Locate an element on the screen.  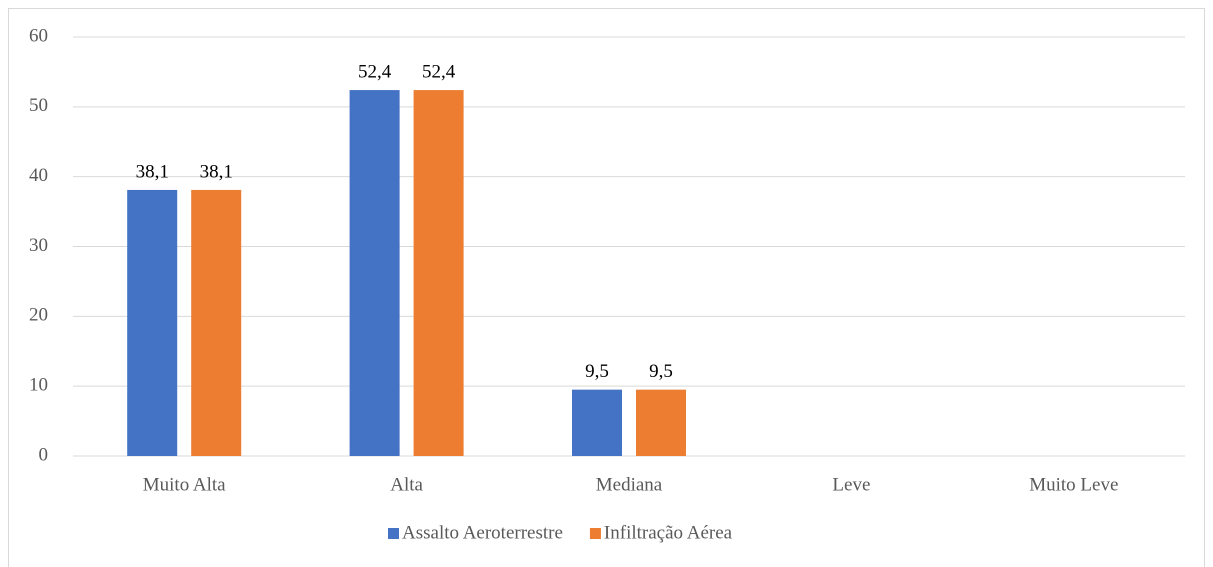
y-tick-label: 60 is located at coordinates (38, 35).